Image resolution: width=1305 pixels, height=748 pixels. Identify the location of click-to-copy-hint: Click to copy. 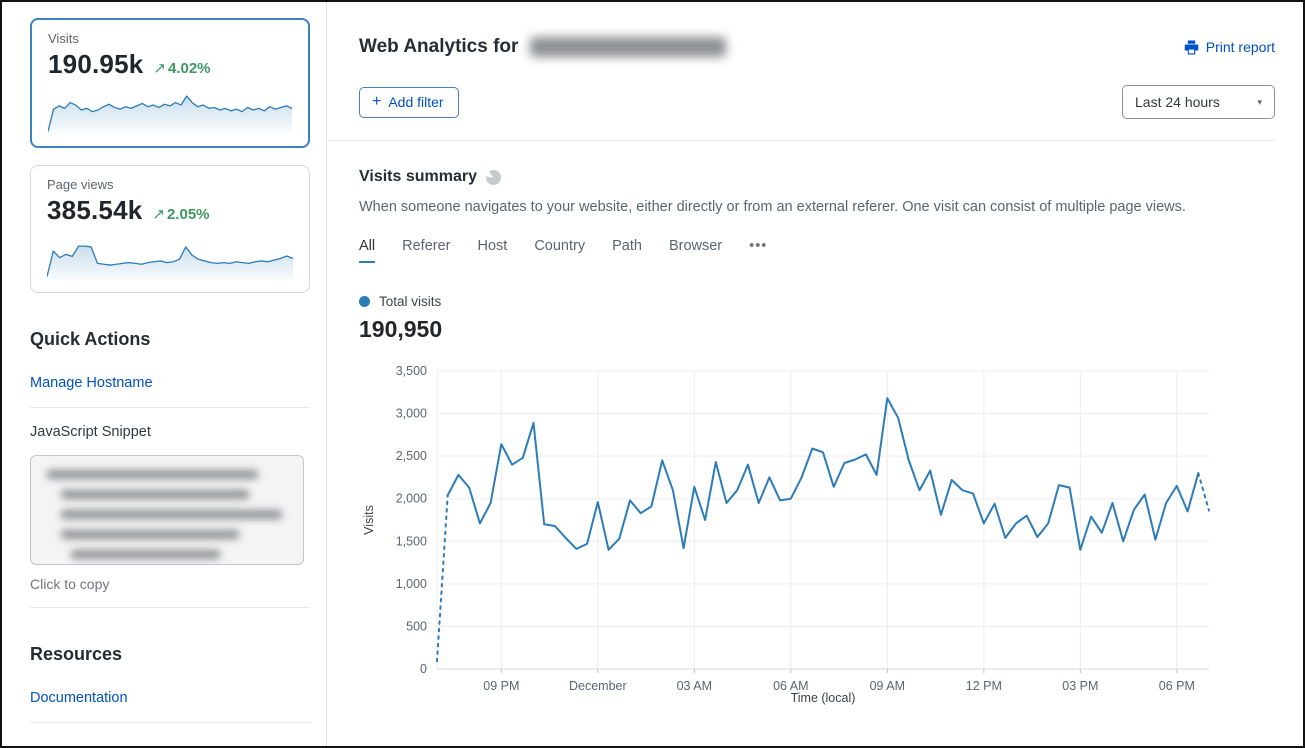
(70, 584).